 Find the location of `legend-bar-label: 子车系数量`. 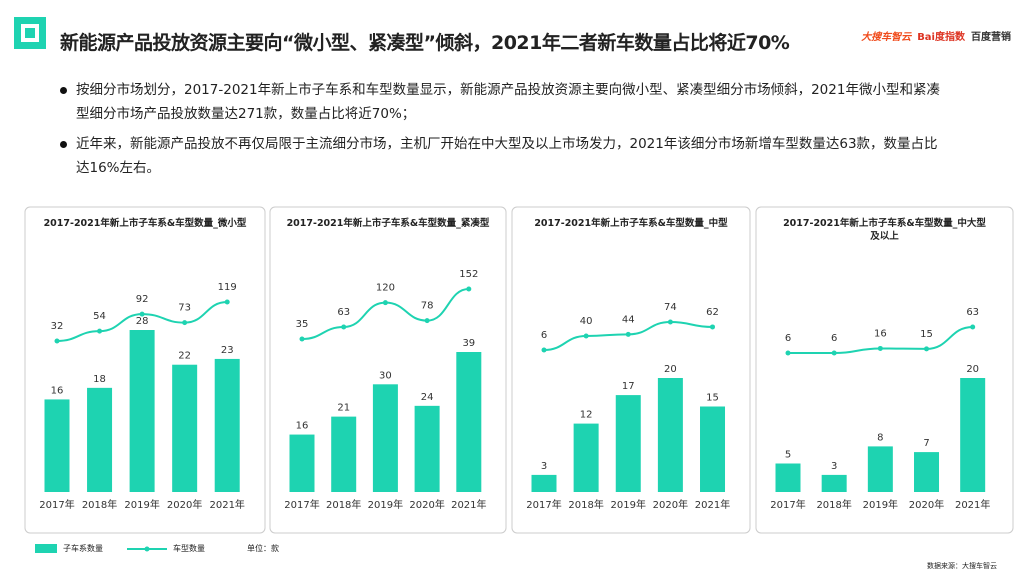

legend-bar-label: 子车系数量 is located at coordinates (83, 548).